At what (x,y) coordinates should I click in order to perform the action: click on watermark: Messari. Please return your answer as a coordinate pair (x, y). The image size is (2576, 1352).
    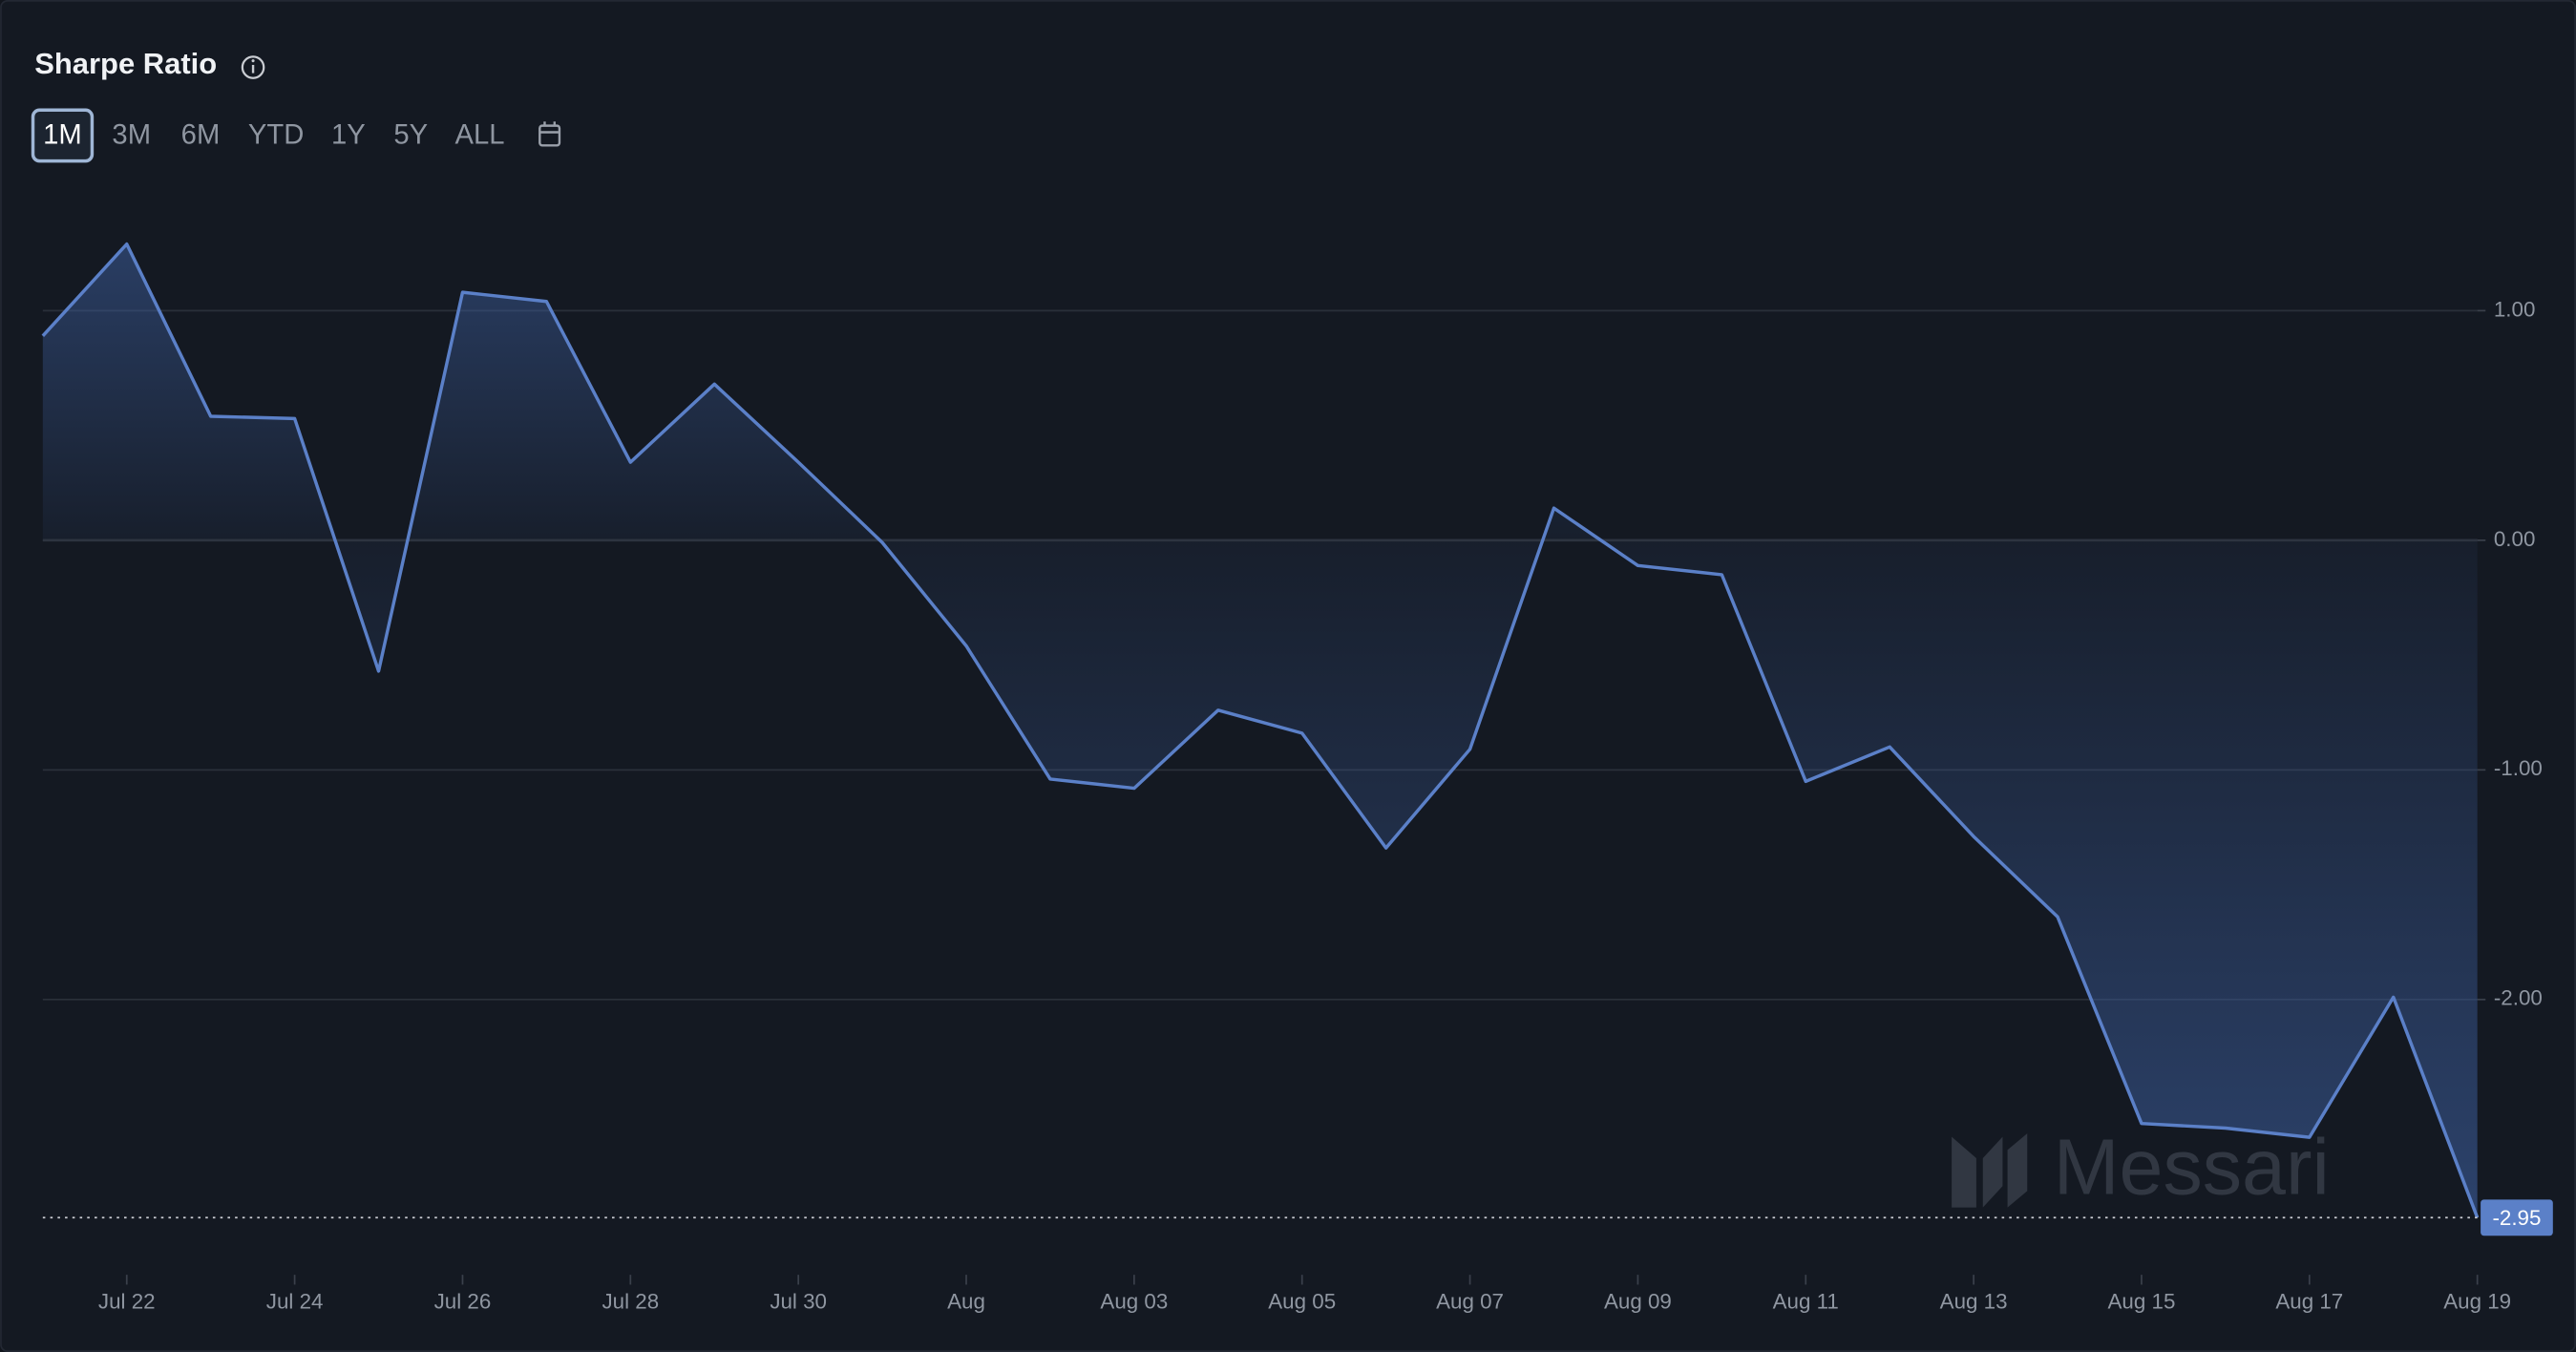
    Looking at the image, I should click on (2141, 1167).